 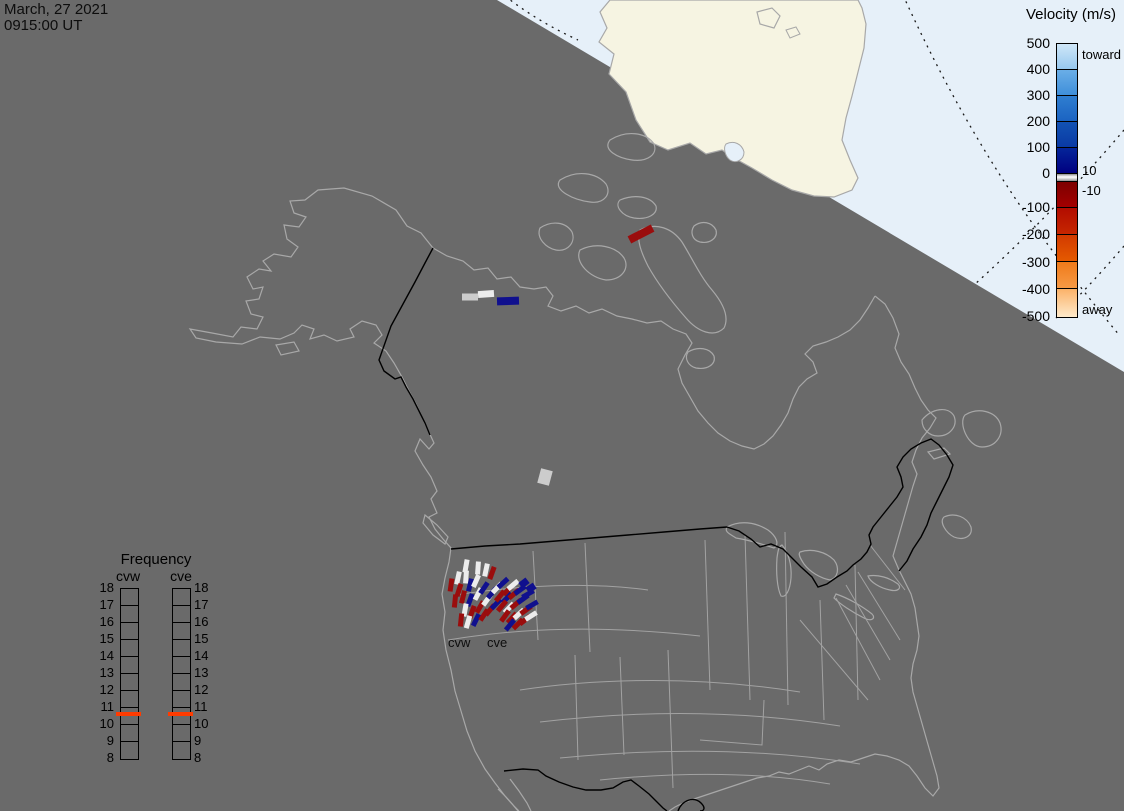 I want to click on radar-vectors-layer, so click(x=551, y=428).